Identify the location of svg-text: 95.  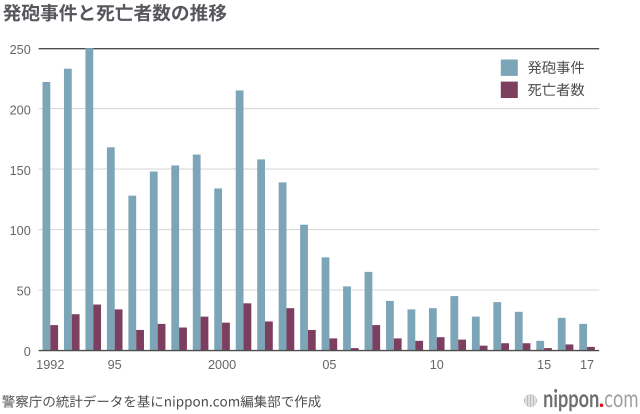
(115, 365).